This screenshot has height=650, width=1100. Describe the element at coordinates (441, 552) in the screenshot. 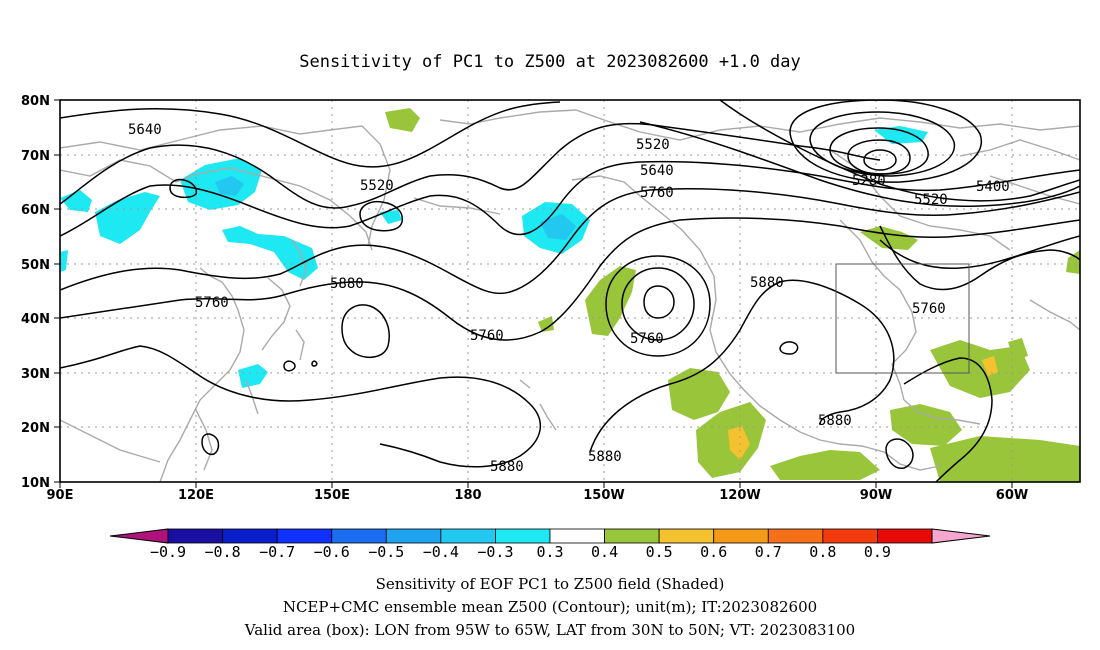

I see `colorbar-tick-label: −0.4` at that location.